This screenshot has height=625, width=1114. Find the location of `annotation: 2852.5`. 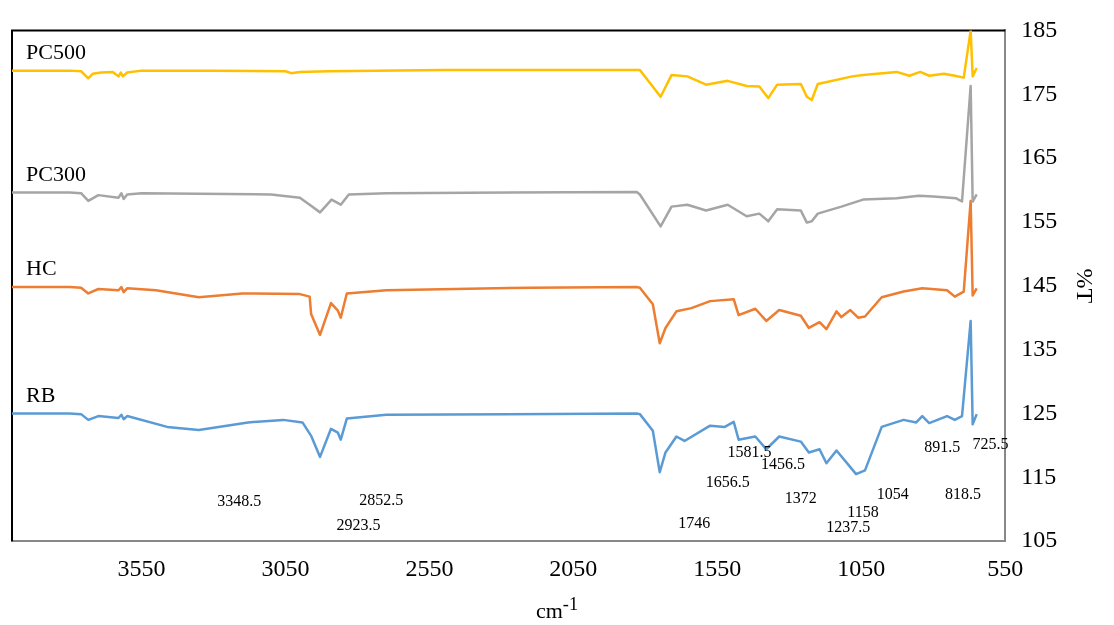

annotation: 2852.5 is located at coordinates (381, 499).